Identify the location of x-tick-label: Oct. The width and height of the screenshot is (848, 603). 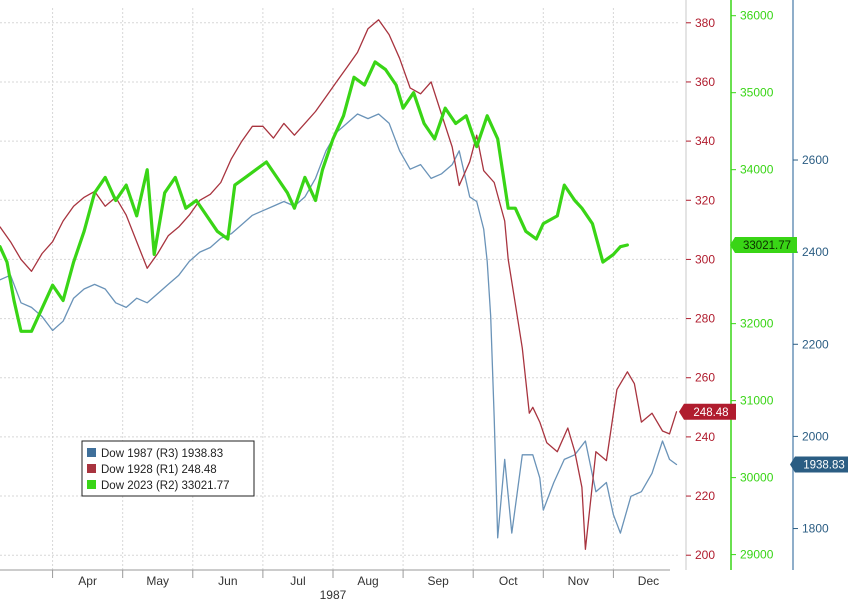
(508, 581).